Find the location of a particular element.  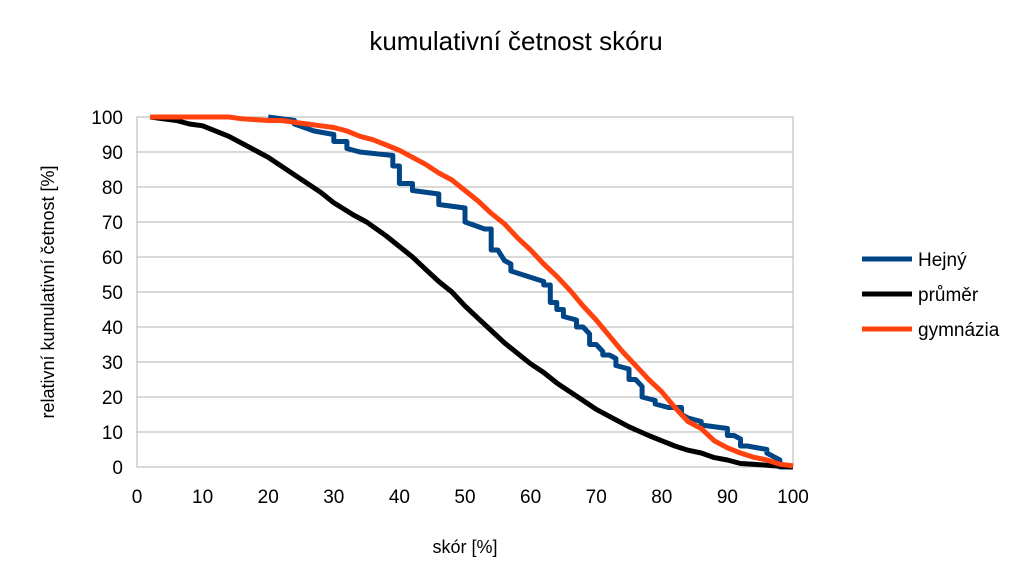

y-tick-label: 100 is located at coordinates (107, 118).